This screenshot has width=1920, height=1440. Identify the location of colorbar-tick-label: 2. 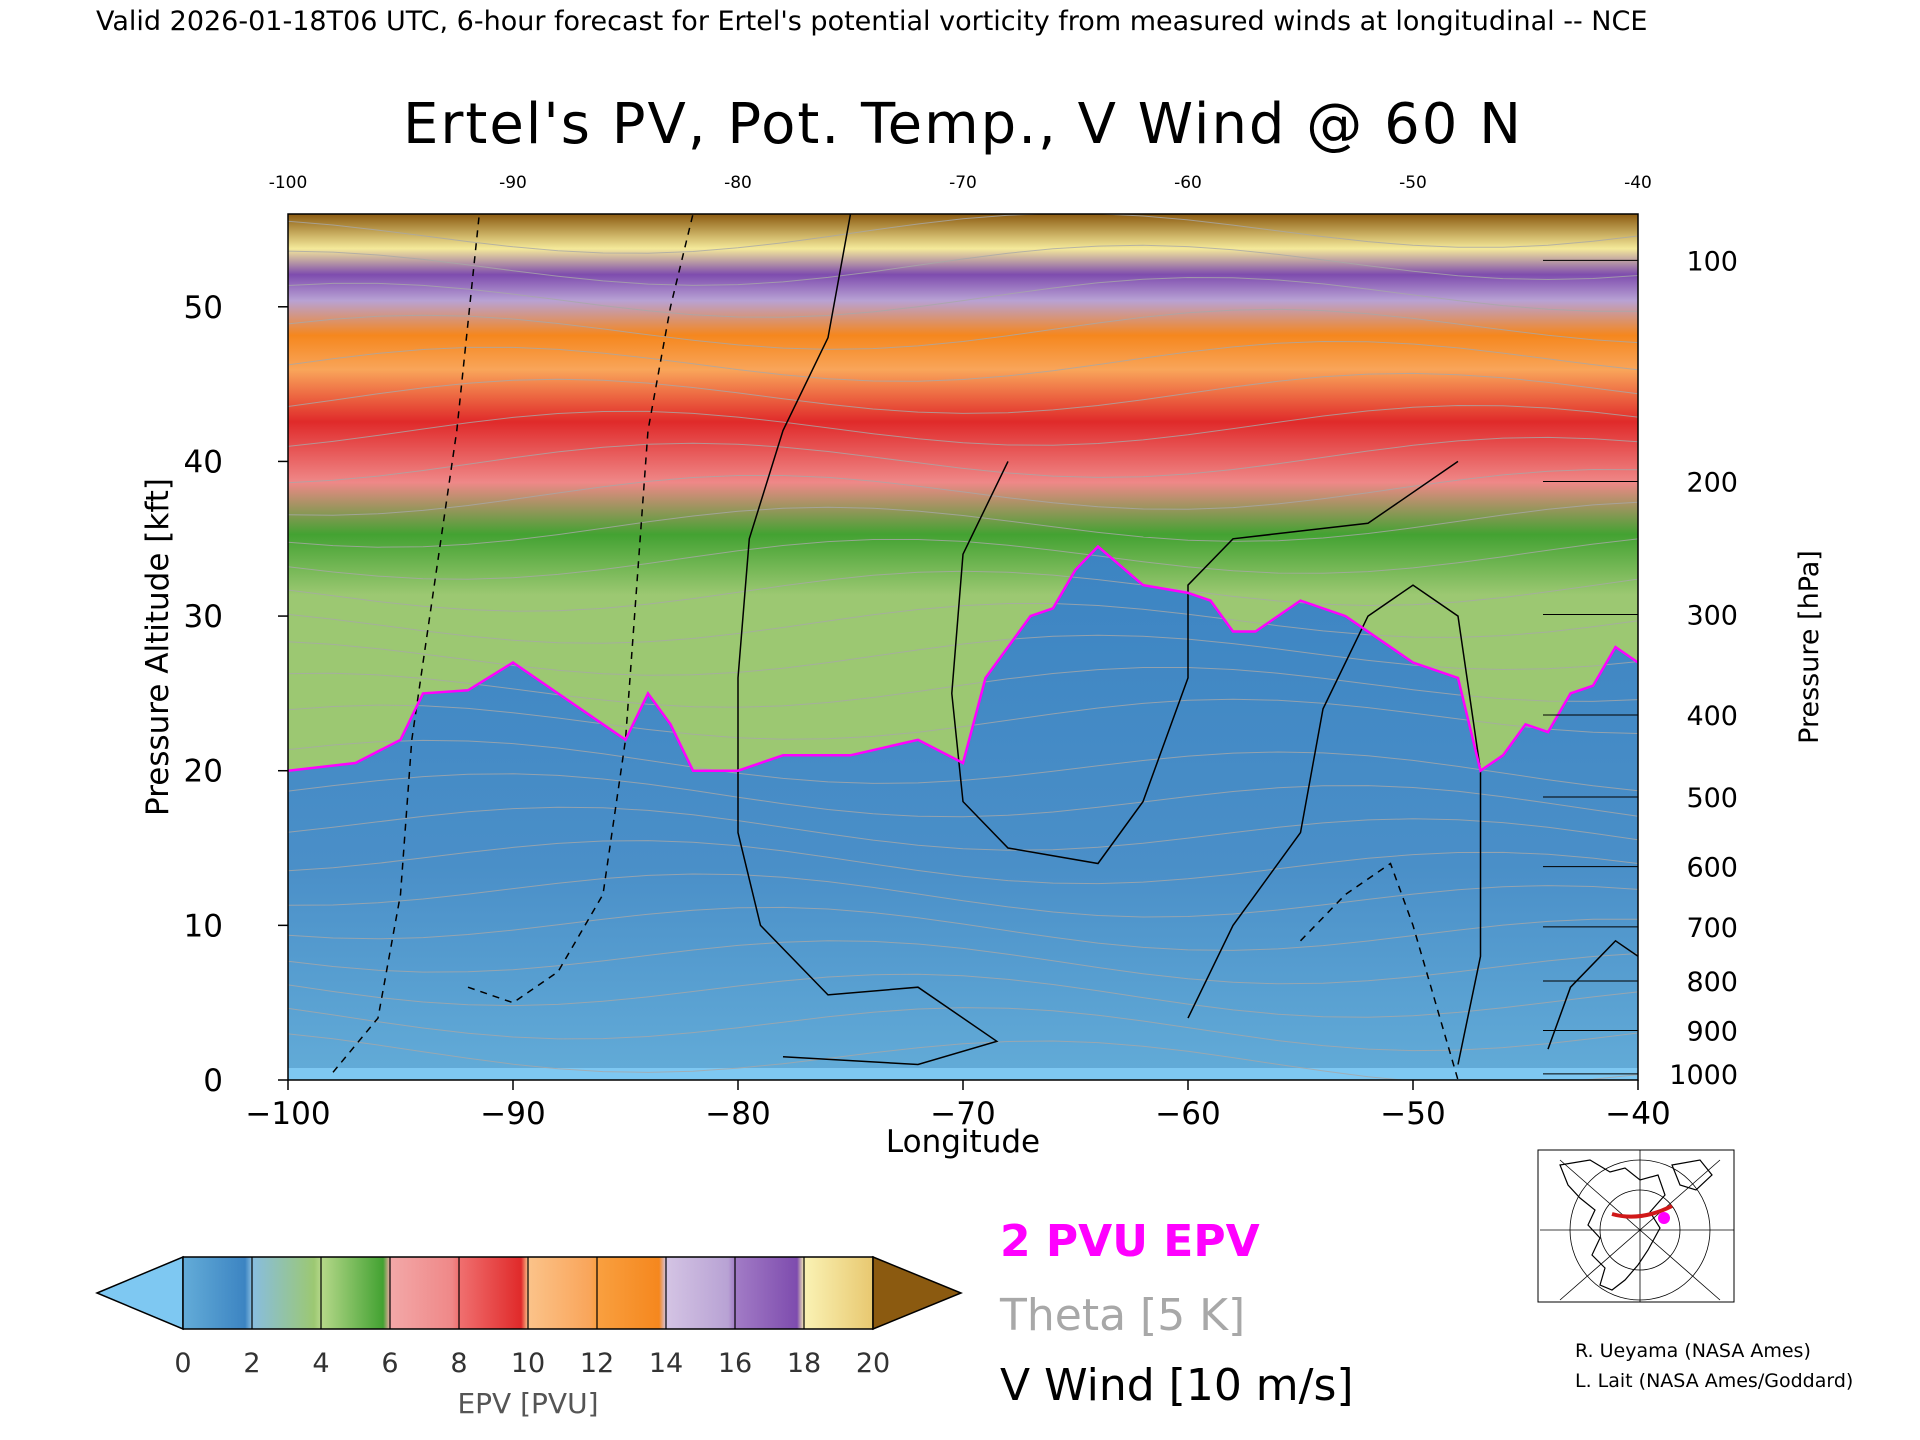
(251, 1363).